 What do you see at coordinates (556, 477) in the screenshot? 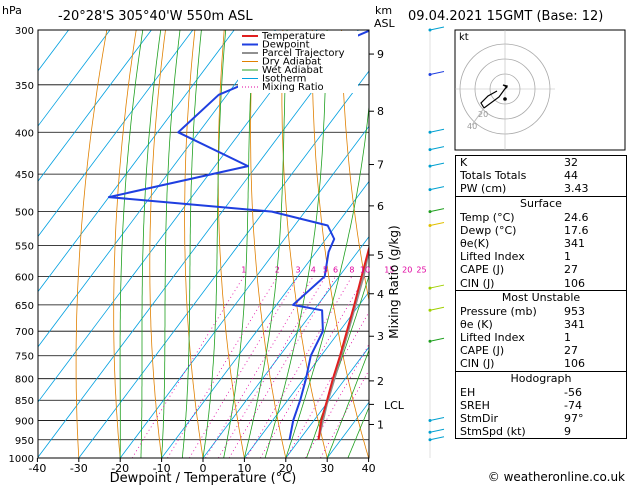
I see `copyright-footer: © weatheronline.co.uk` at bounding box center [556, 477].